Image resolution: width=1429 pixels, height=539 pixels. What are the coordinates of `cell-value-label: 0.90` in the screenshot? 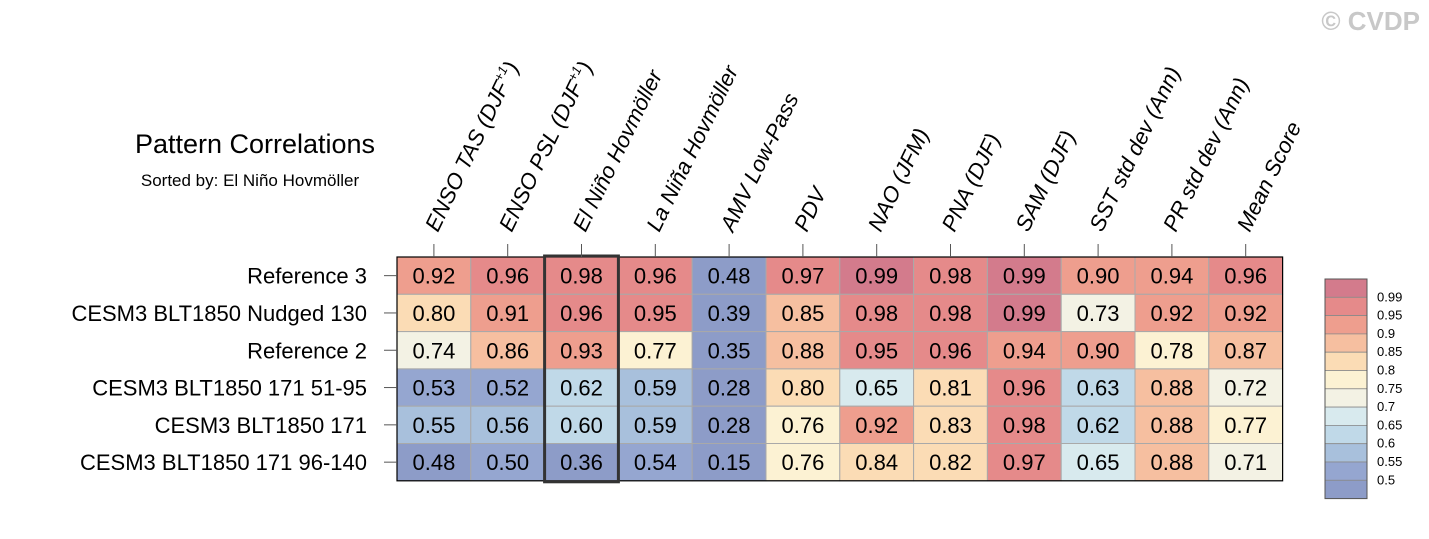 It's located at (1098, 276).